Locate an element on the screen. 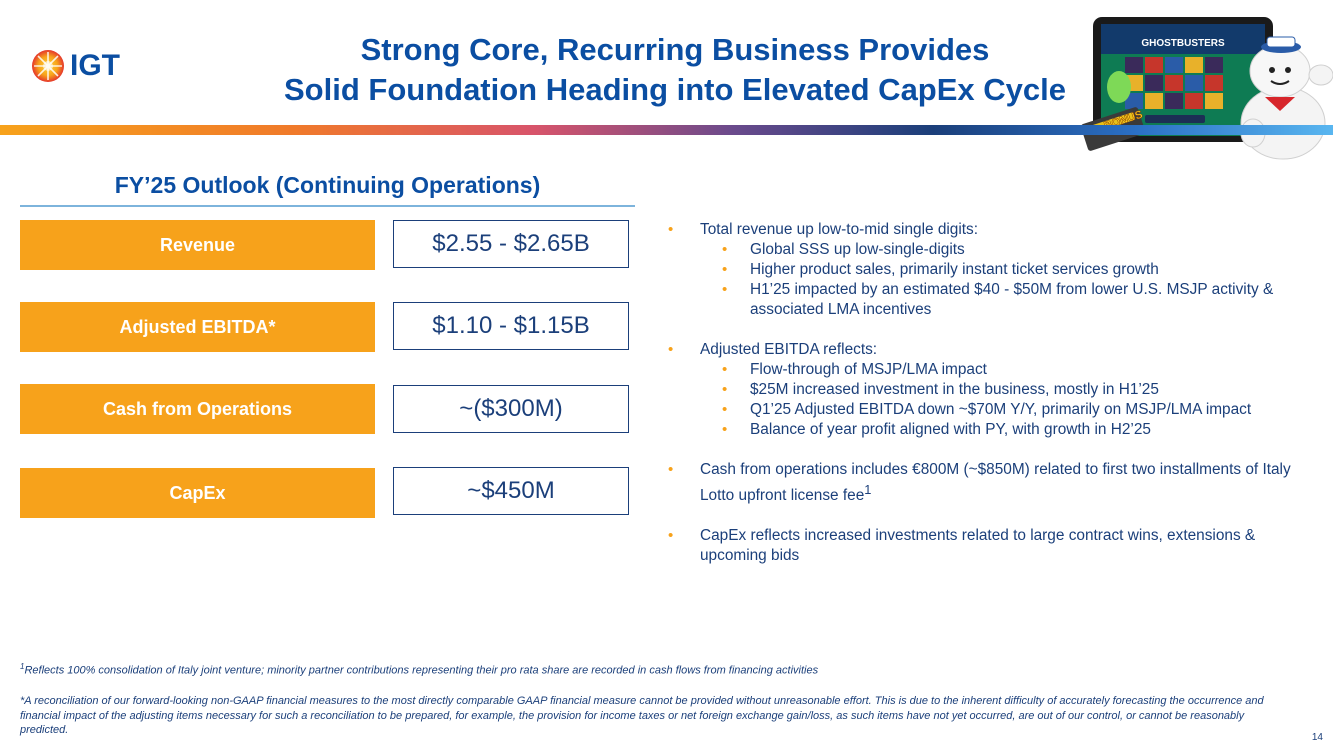 This screenshot has height=749, width=1333. logo-text: IGT is located at coordinates (95, 65).